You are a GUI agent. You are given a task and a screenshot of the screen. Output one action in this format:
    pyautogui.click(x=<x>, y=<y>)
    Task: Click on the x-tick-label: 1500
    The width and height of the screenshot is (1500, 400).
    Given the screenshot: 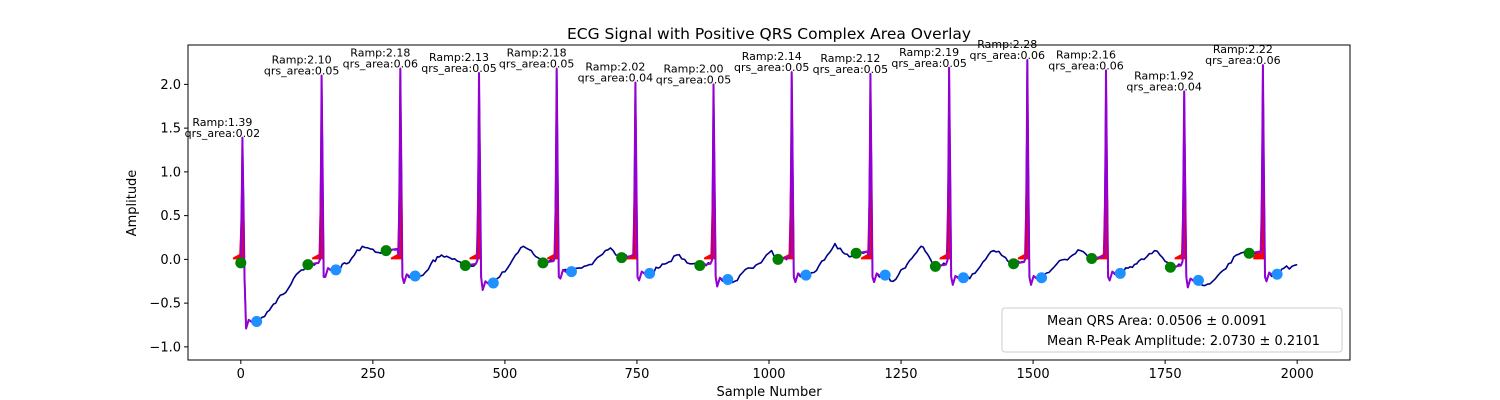 What is the action you would take?
    pyautogui.click(x=1033, y=374)
    